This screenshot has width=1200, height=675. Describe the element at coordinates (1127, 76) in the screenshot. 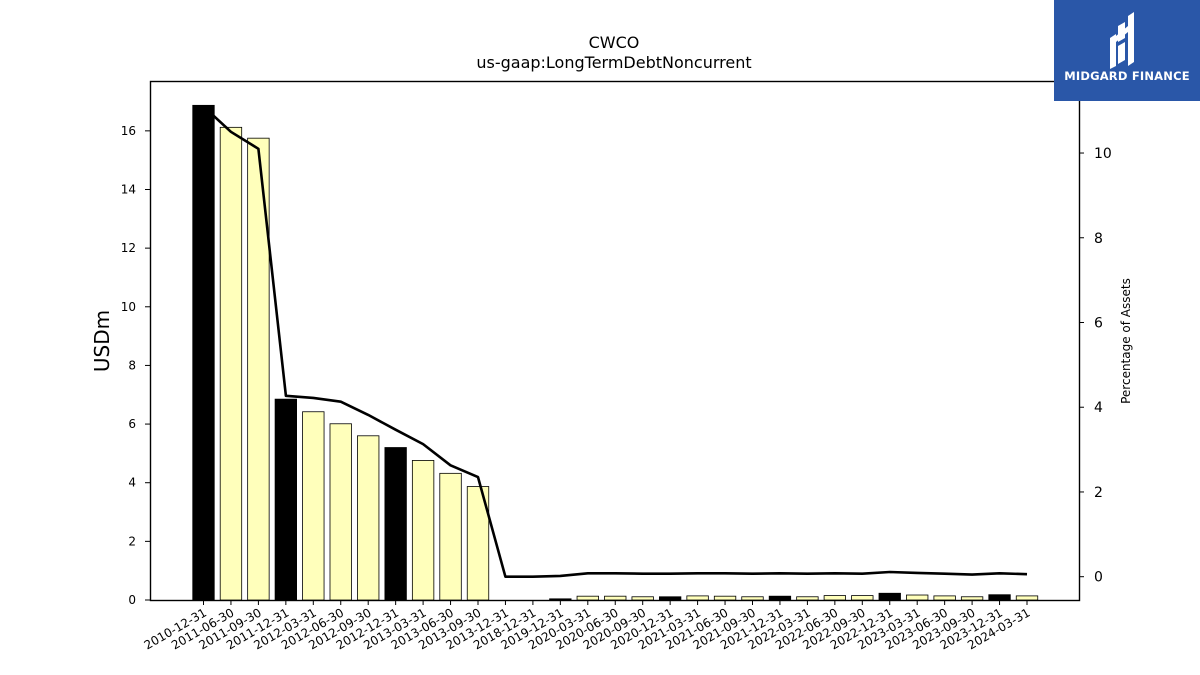

I see `brand-name: MIDGARD FINANCE` at that location.